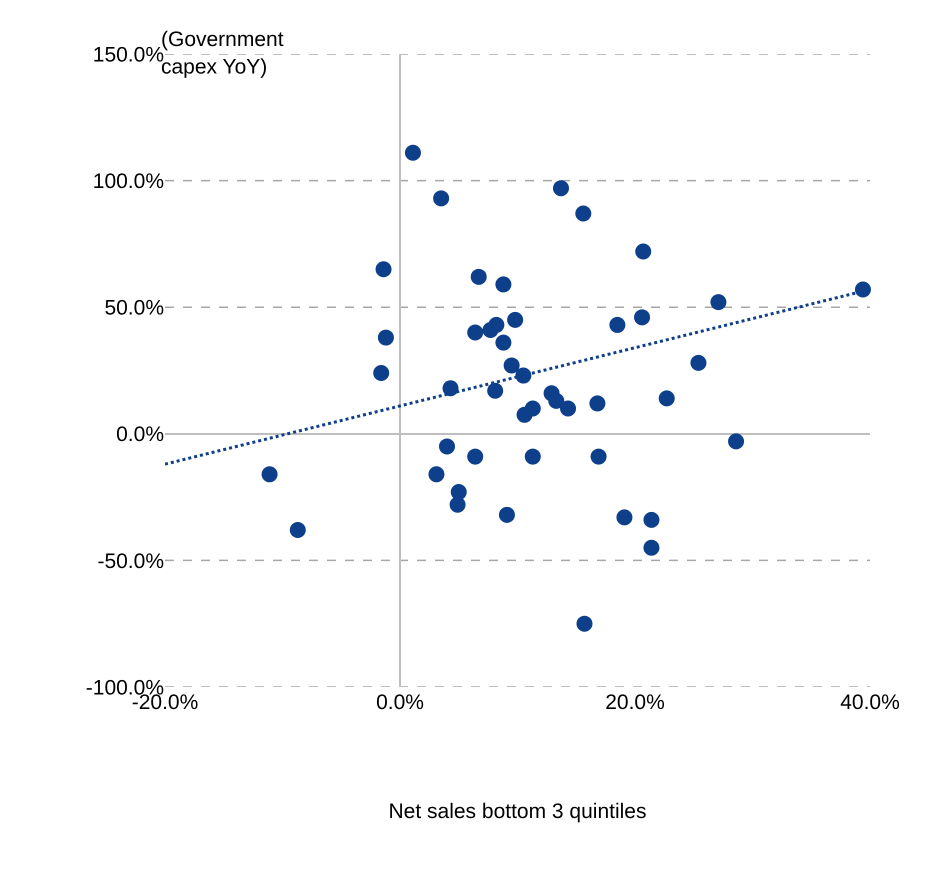 The height and width of the screenshot is (871, 928). What do you see at coordinates (130, 561) in the screenshot?
I see `y-tick-label: -50.0%` at bounding box center [130, 561].